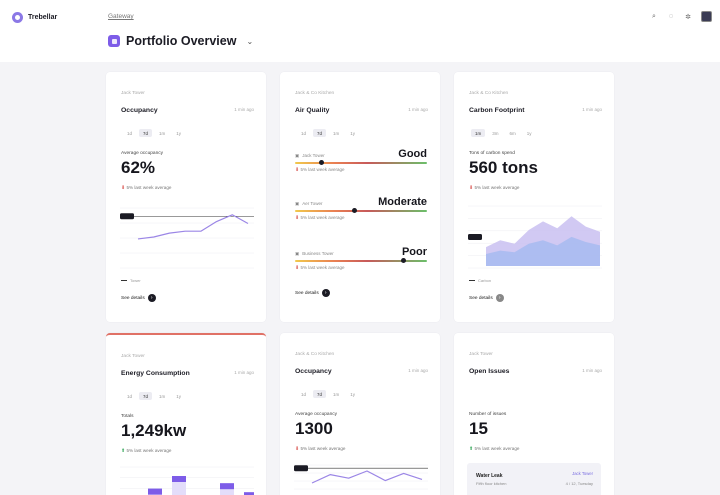 Image resolution: width=720 pixels, height=495 pixels. I want to click on app-logo: Trebellar, so click(34, 17).